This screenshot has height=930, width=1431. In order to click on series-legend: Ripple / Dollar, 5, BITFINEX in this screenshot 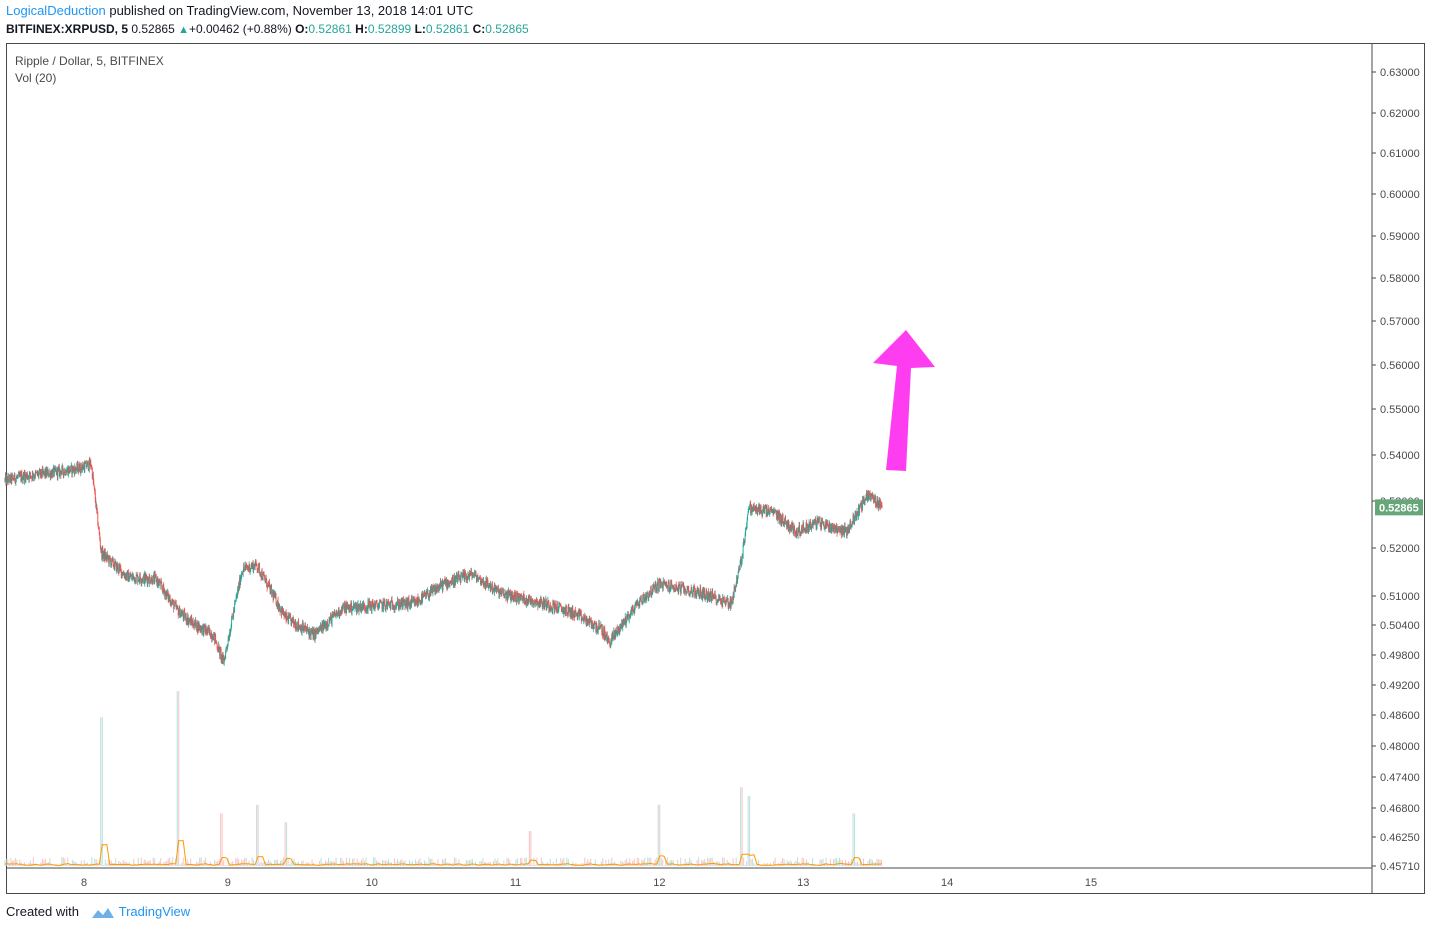, I will do `click(89, 61)`.